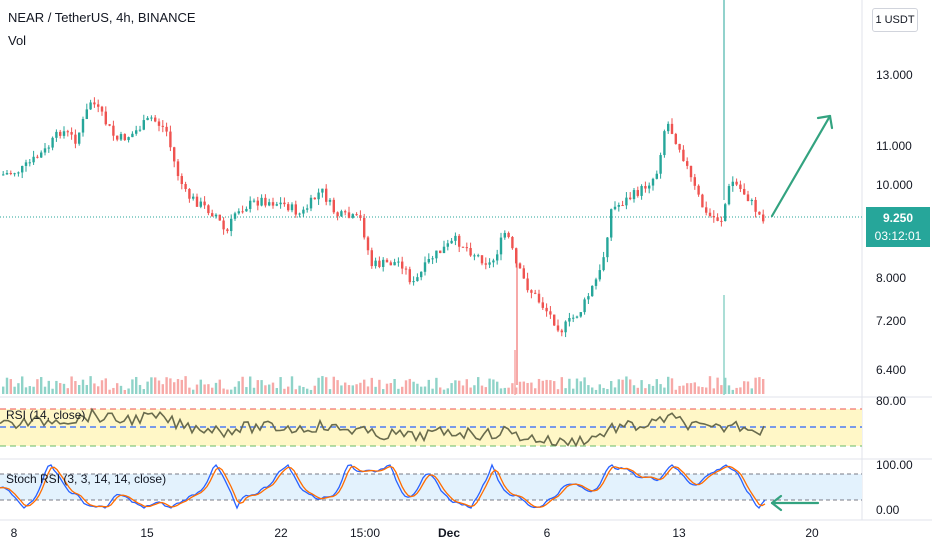 This screenshot has height=550, width=932. Describe the element at coordinates (86, 479) in the screenshot. I see `stoch-rsi-label: Stoch RSI (3, 3, 14, 14, close)` at that location.